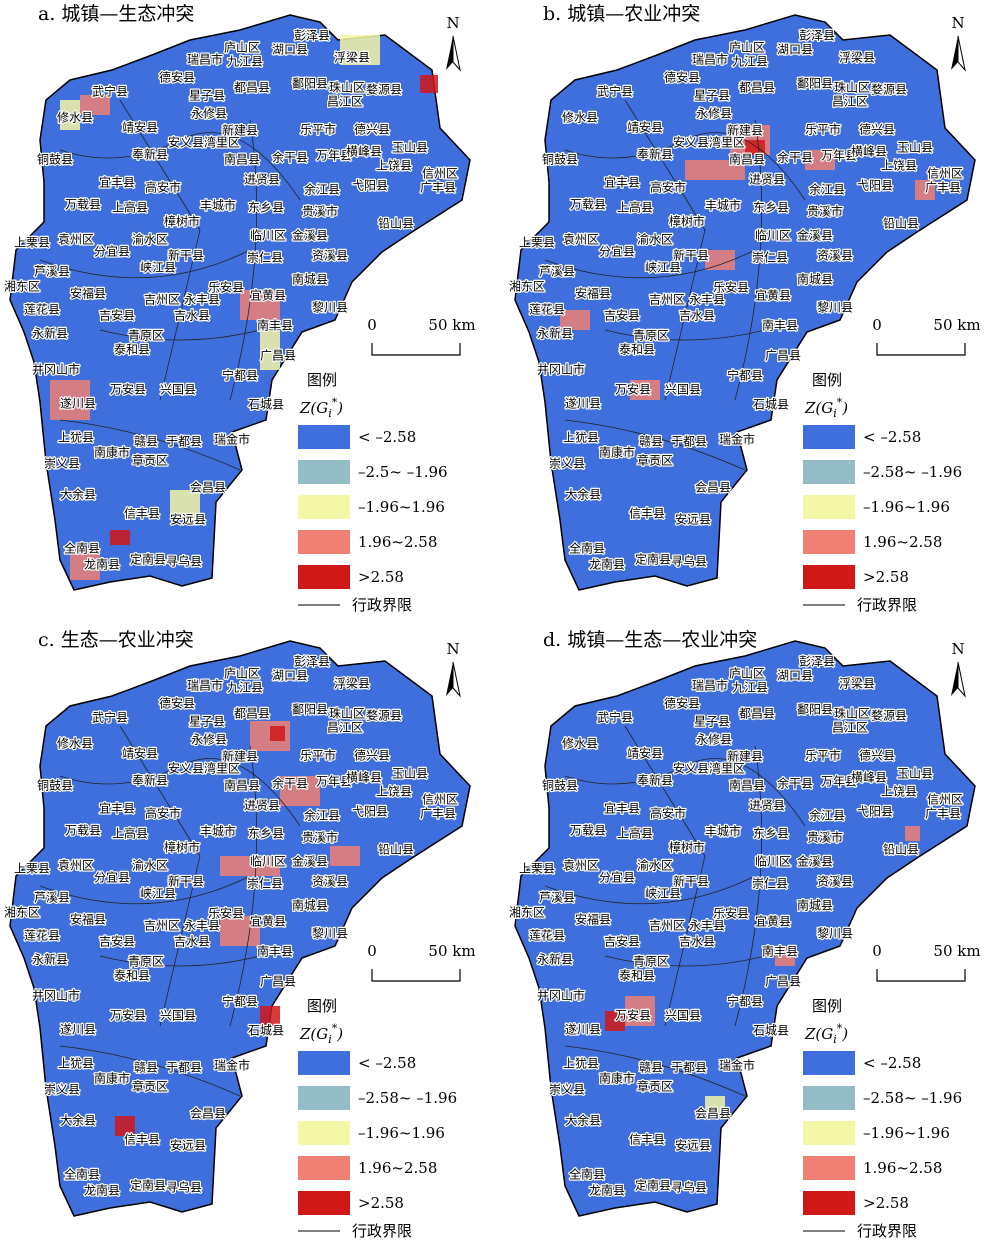  I want to click on legend-symbol-part: *, so click(840, 1028).